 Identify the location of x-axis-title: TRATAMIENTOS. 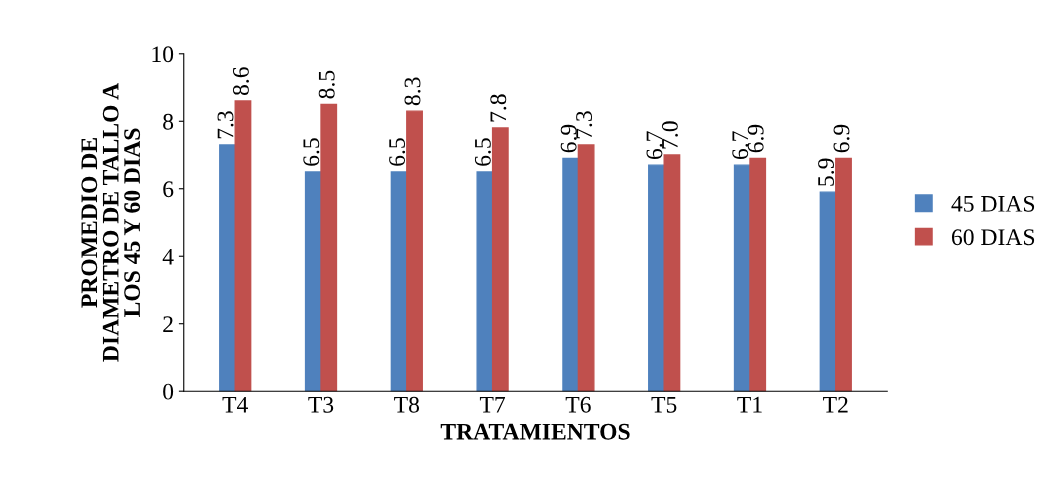
(535, 431).